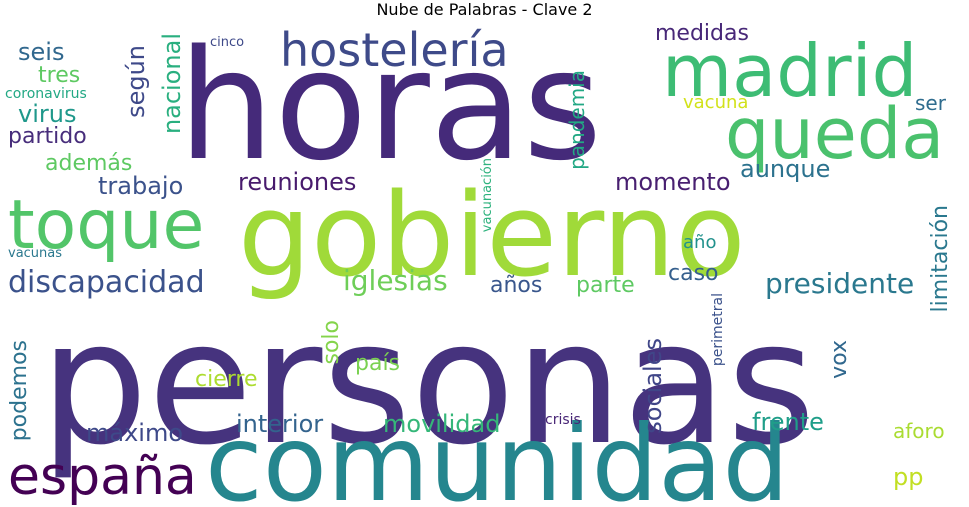  I want to click on word-queda: queda, so click(834, 134).